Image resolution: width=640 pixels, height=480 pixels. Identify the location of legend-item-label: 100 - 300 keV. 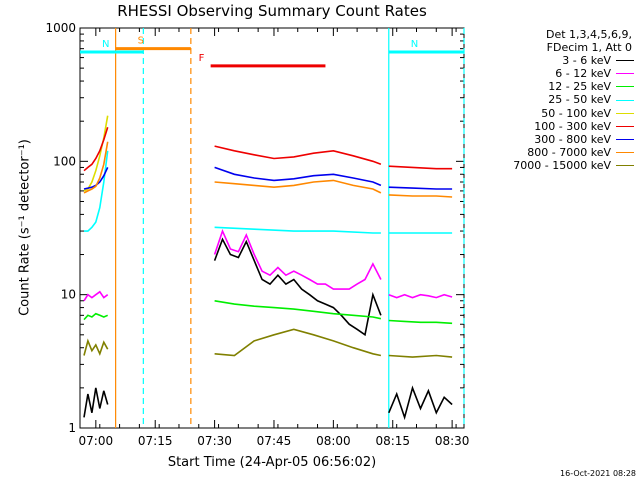
(572, 126).